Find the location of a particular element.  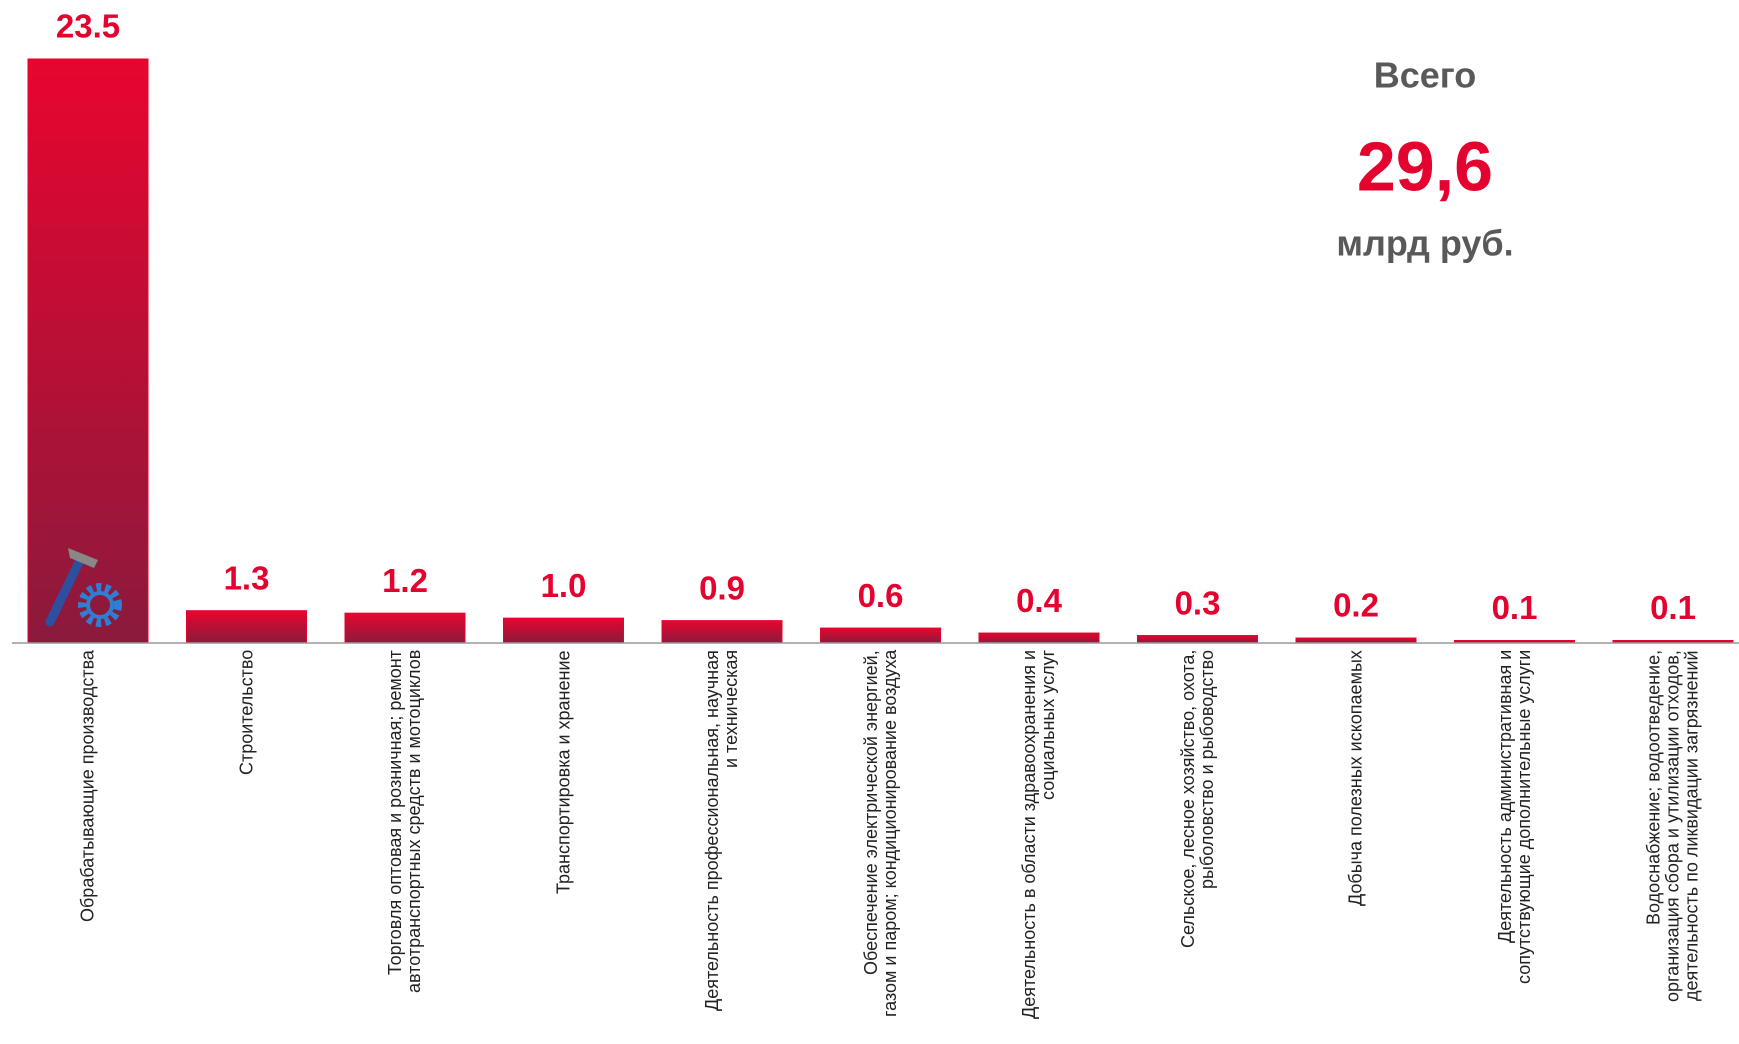

x-tick-label: Строительство is located at coordinates (246, 713).